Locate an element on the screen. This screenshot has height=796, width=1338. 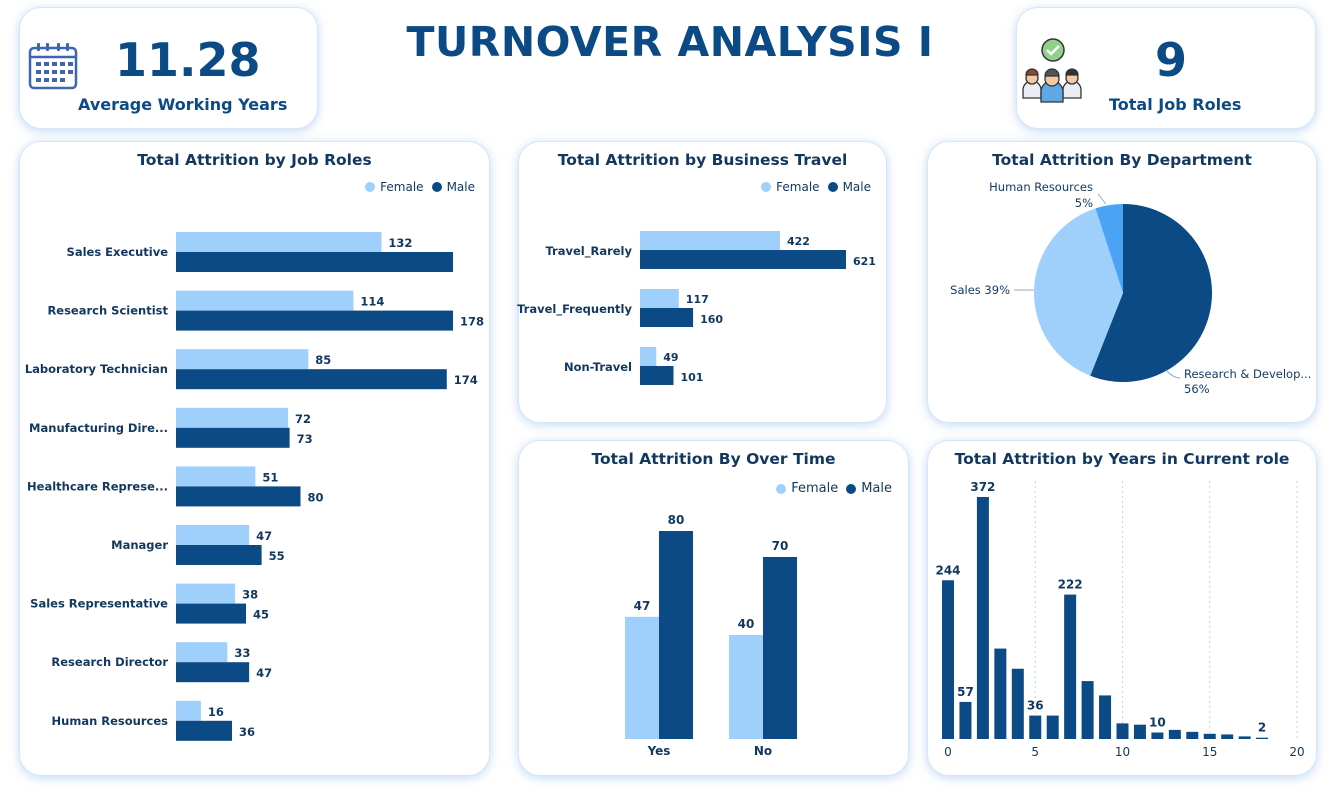
data-label-female: 114 is located at coordinates (372, 302).